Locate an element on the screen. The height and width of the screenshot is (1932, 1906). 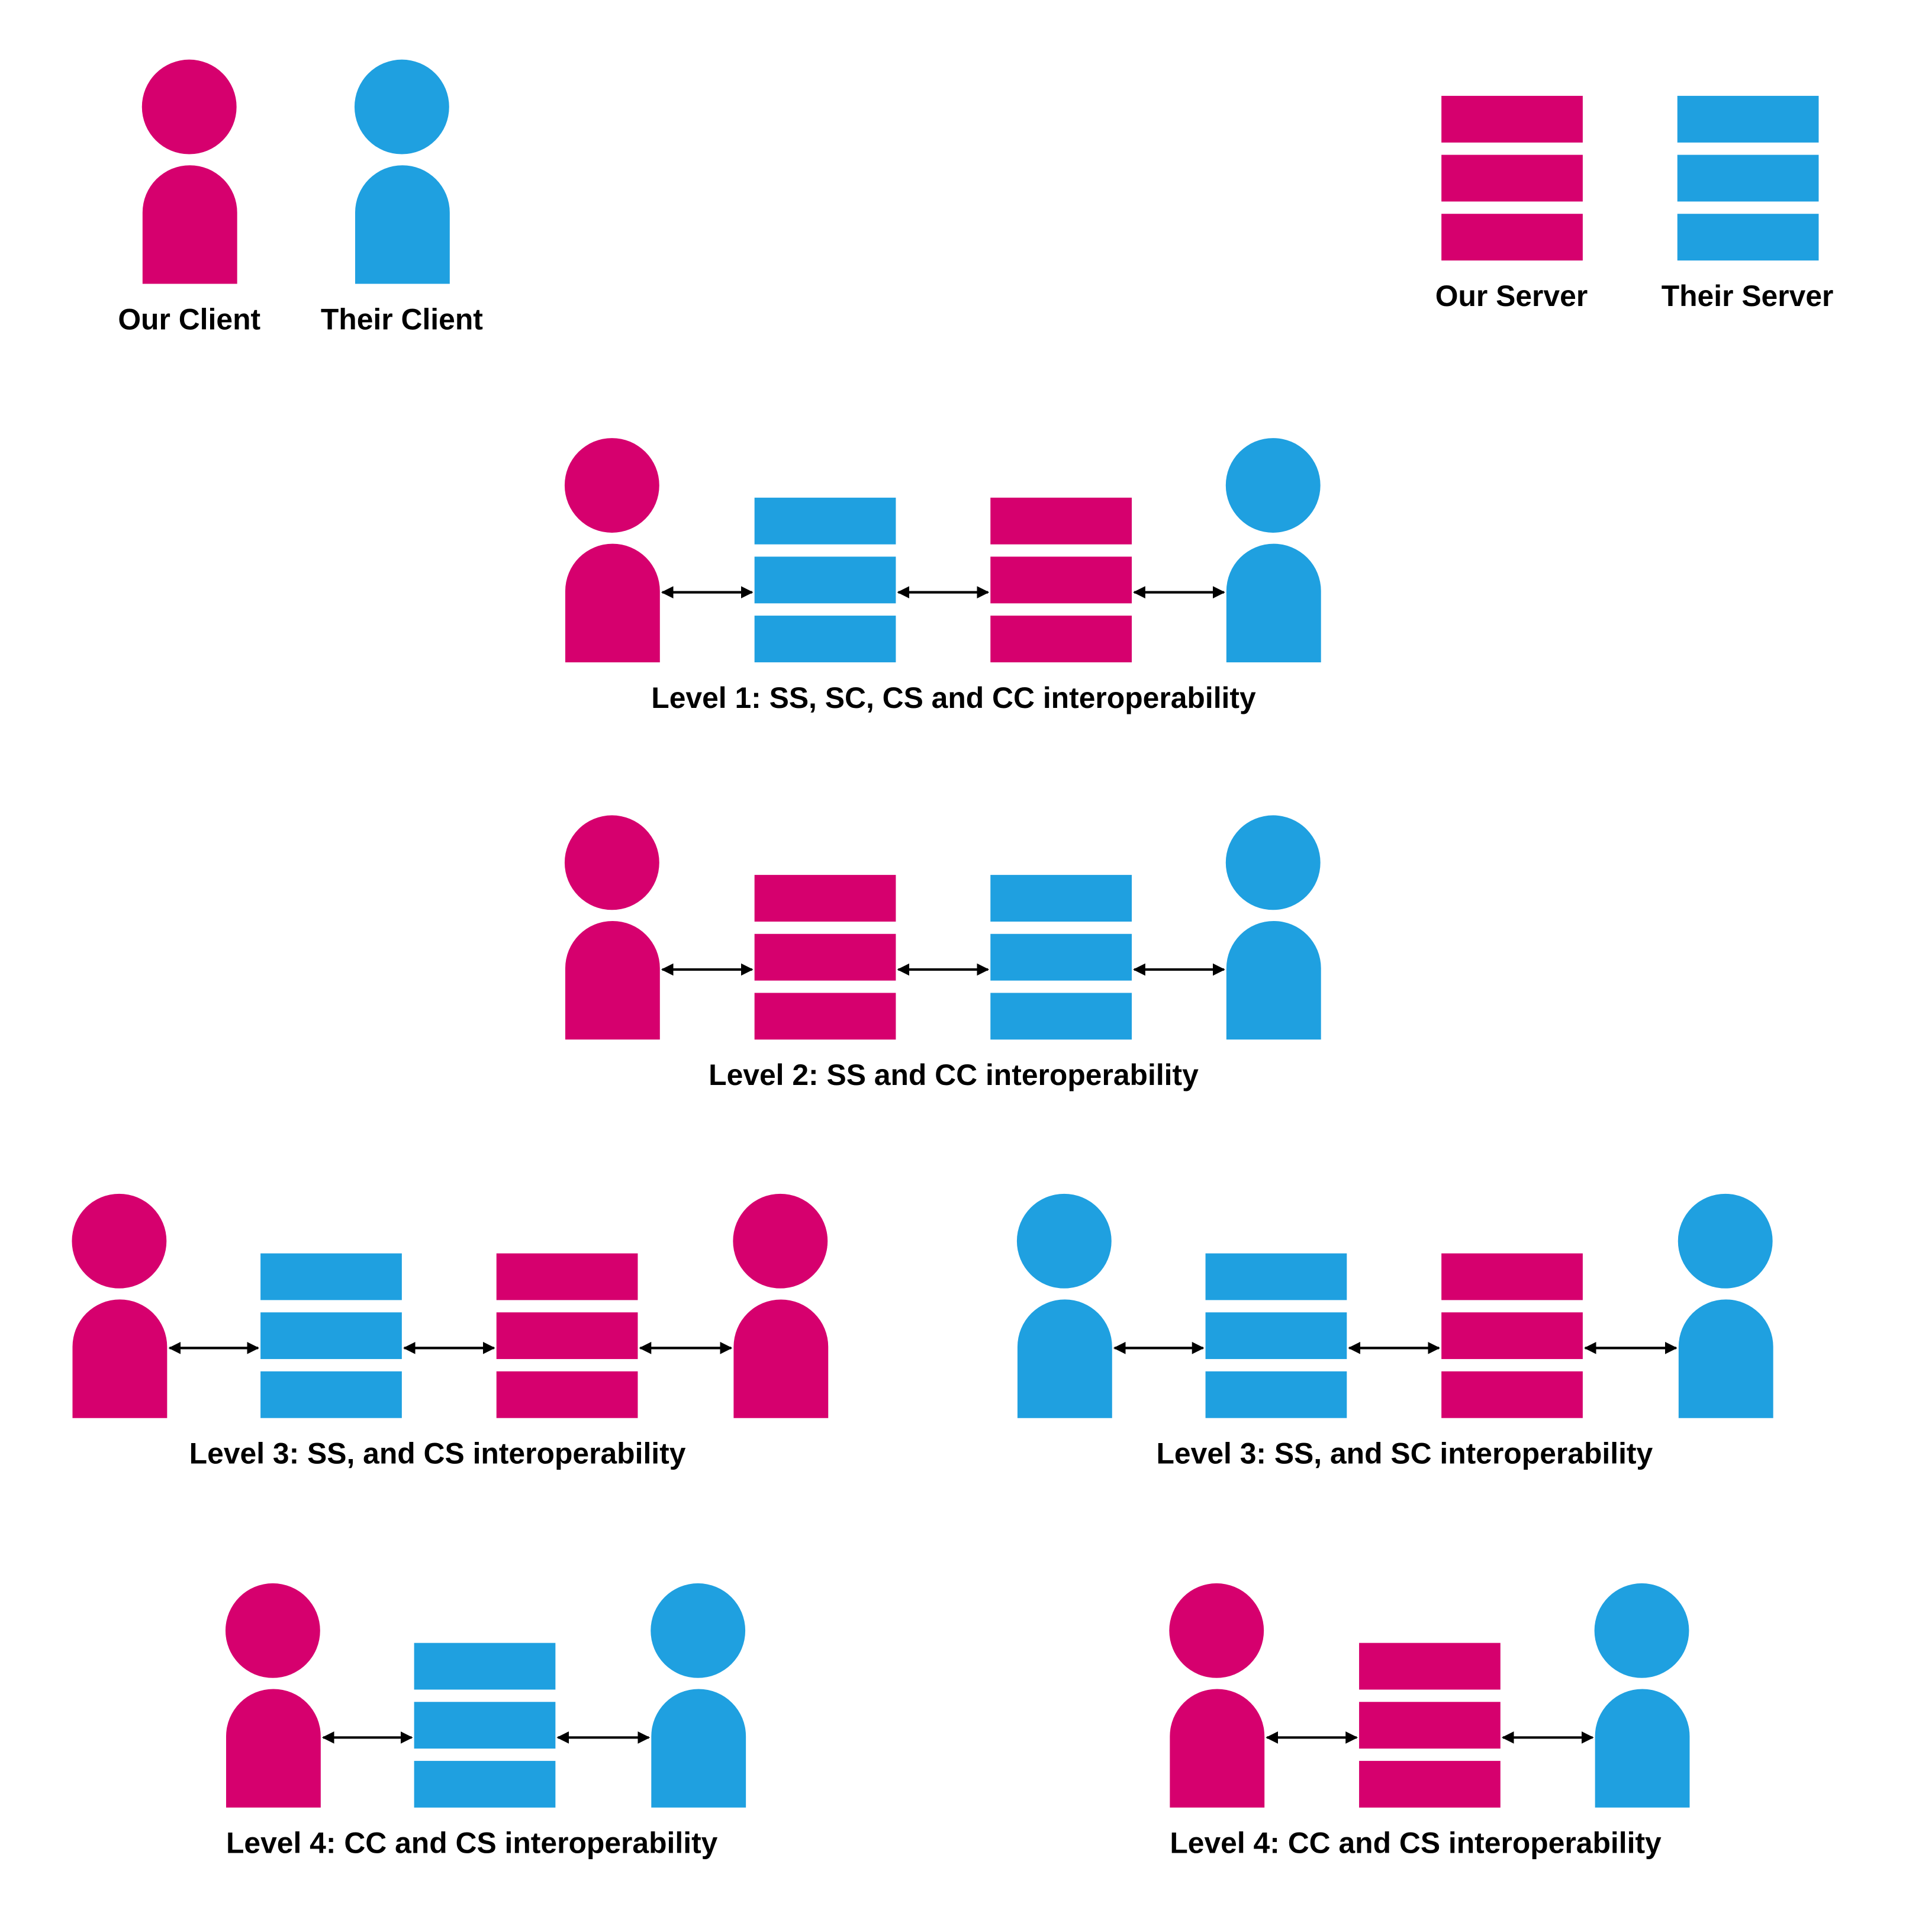
legend-our-server: Our Server is located at coordinates (1511, 204).